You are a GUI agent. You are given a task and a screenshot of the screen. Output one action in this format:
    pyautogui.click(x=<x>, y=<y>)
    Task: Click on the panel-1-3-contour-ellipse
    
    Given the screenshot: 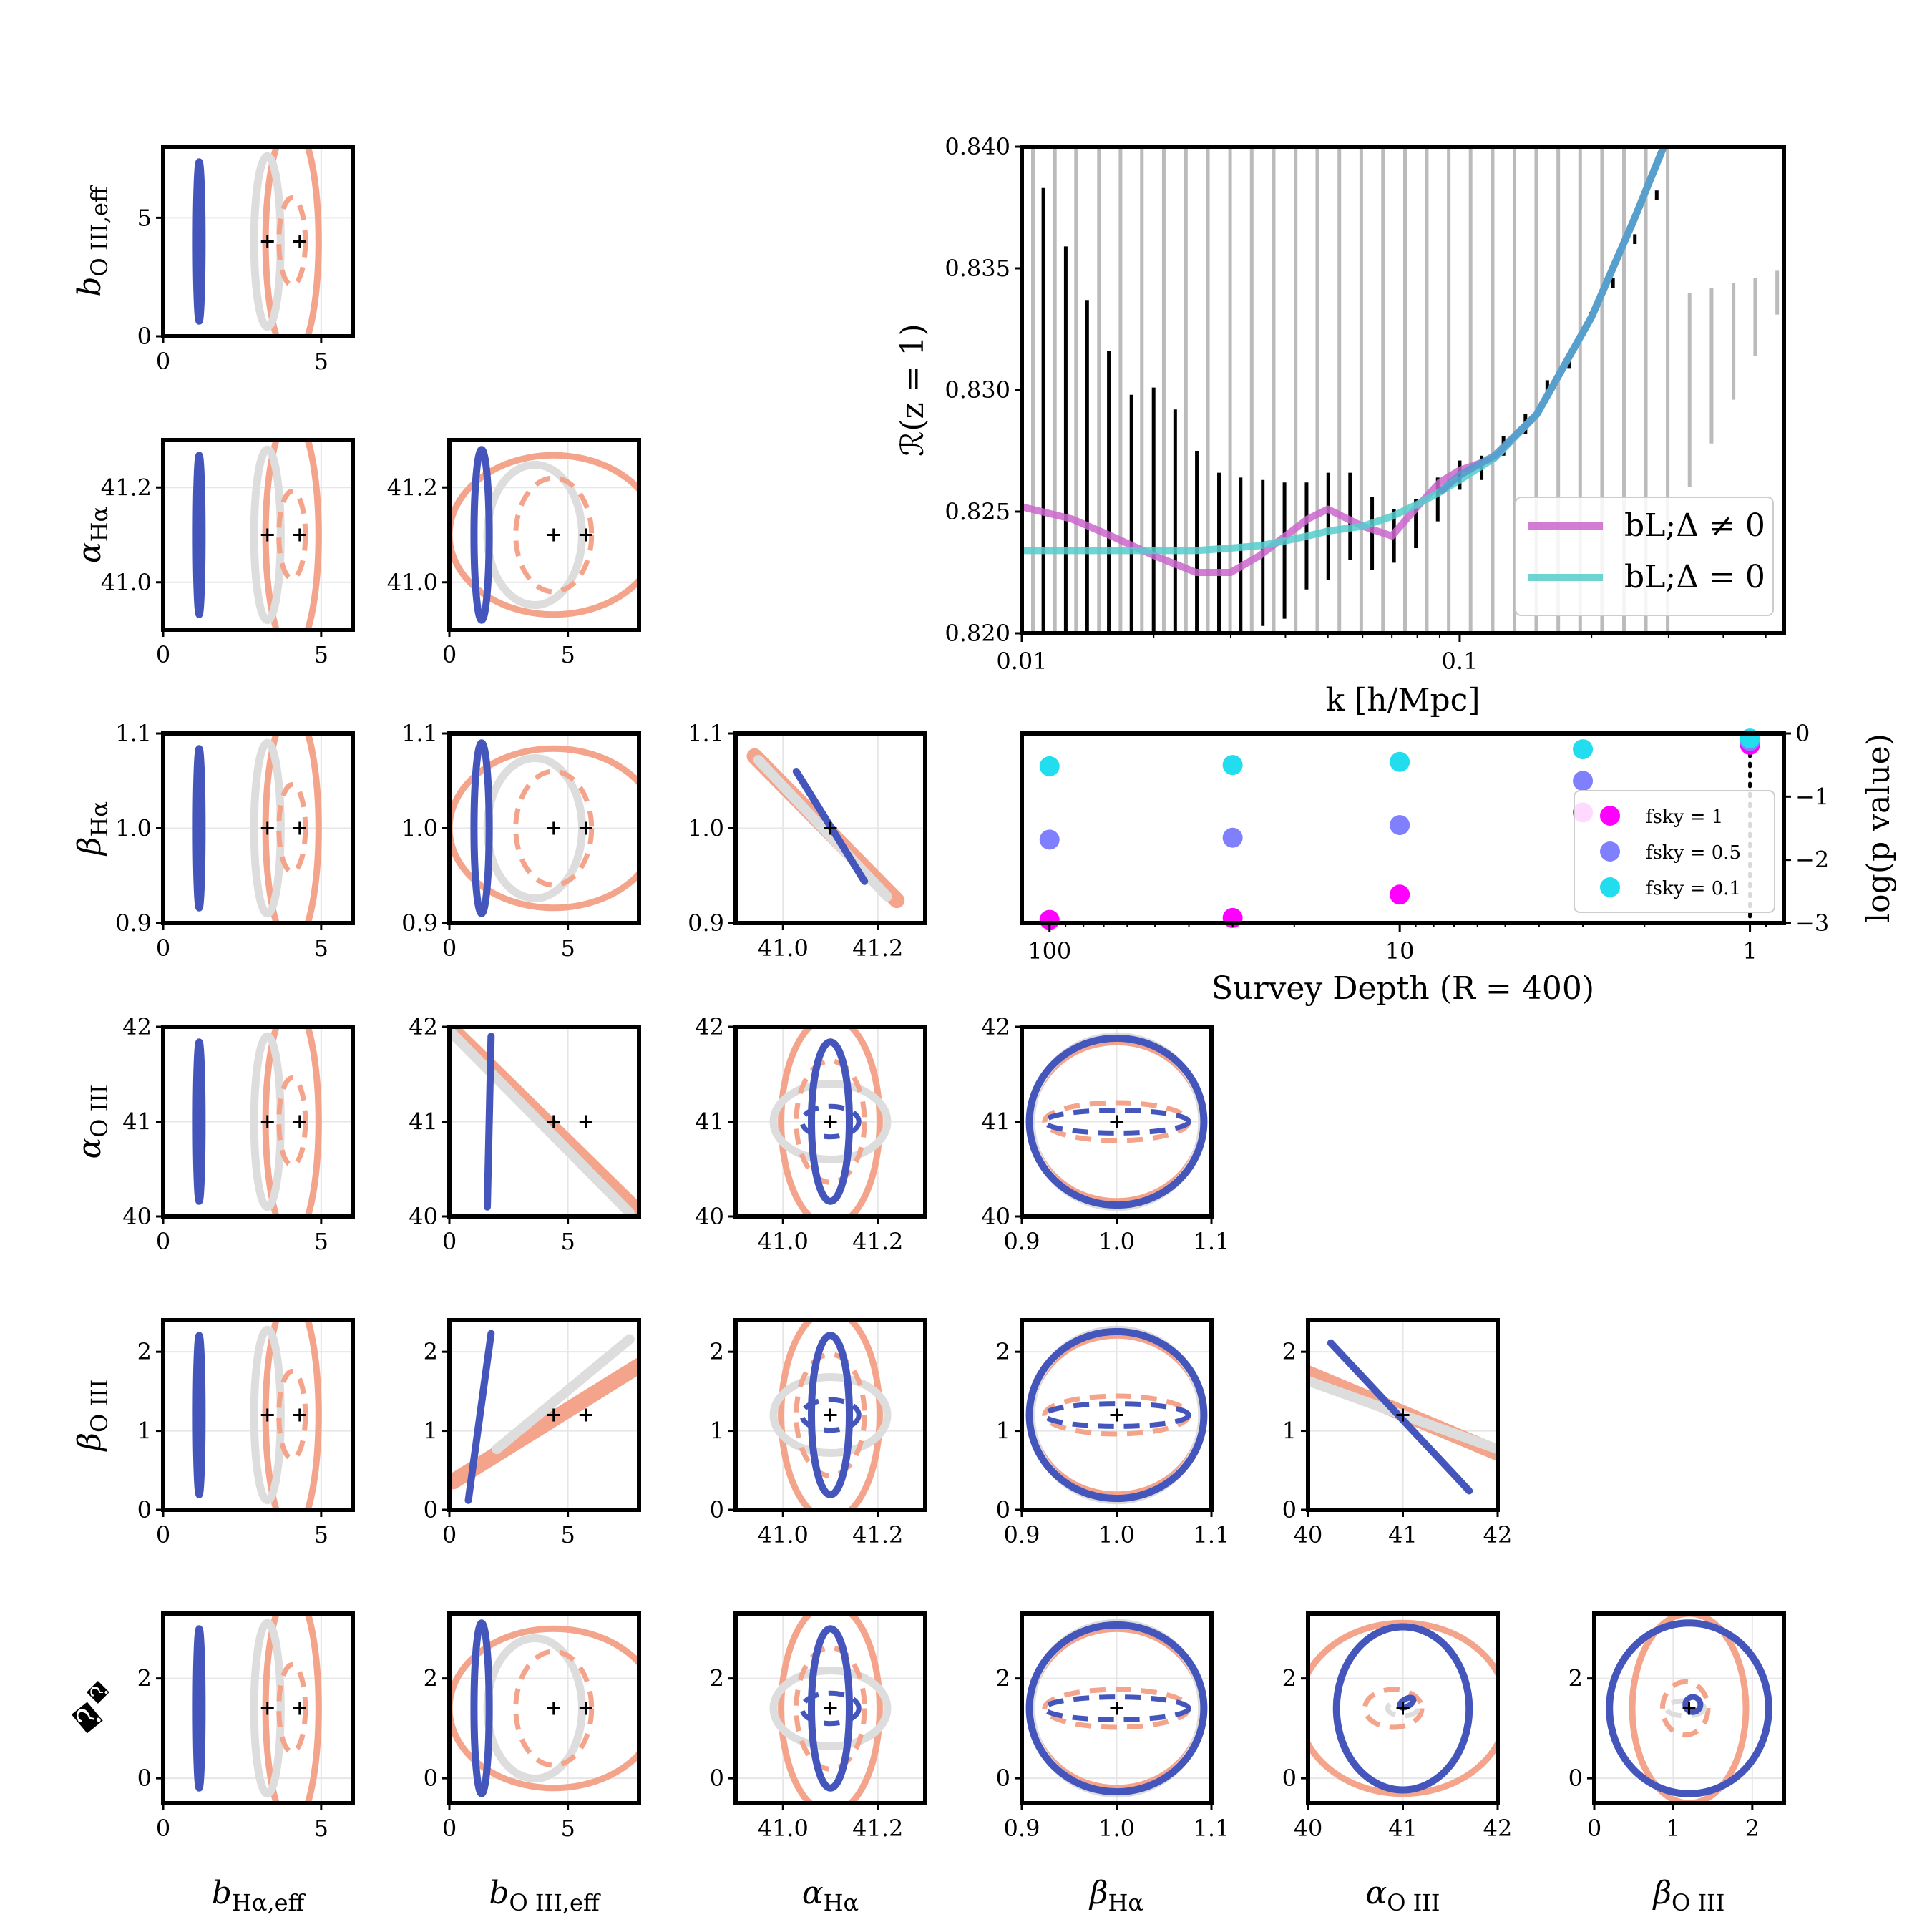 What is the action you would take?
    pyautogui.click(x=544, y=828)
    